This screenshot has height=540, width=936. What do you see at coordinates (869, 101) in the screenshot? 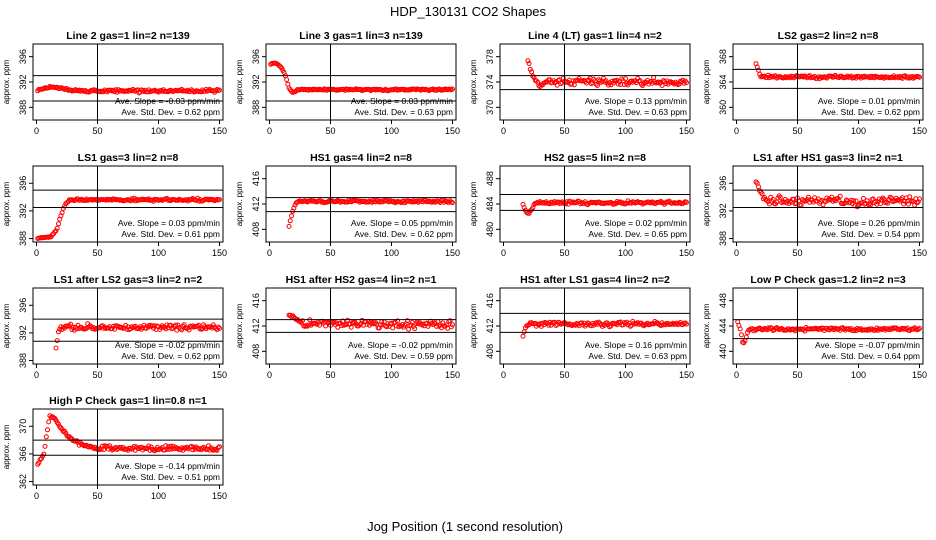
I see `slope-annotation: Ave. Slope = 0.01 ppm/min` at bounding box center [869, 101].